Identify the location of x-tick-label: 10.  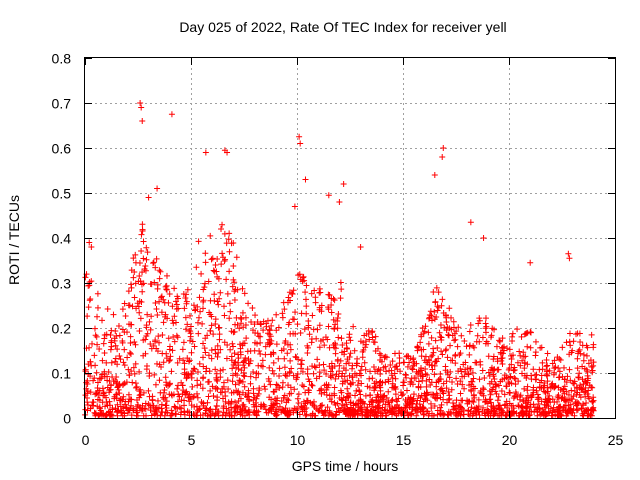
(298, 440).